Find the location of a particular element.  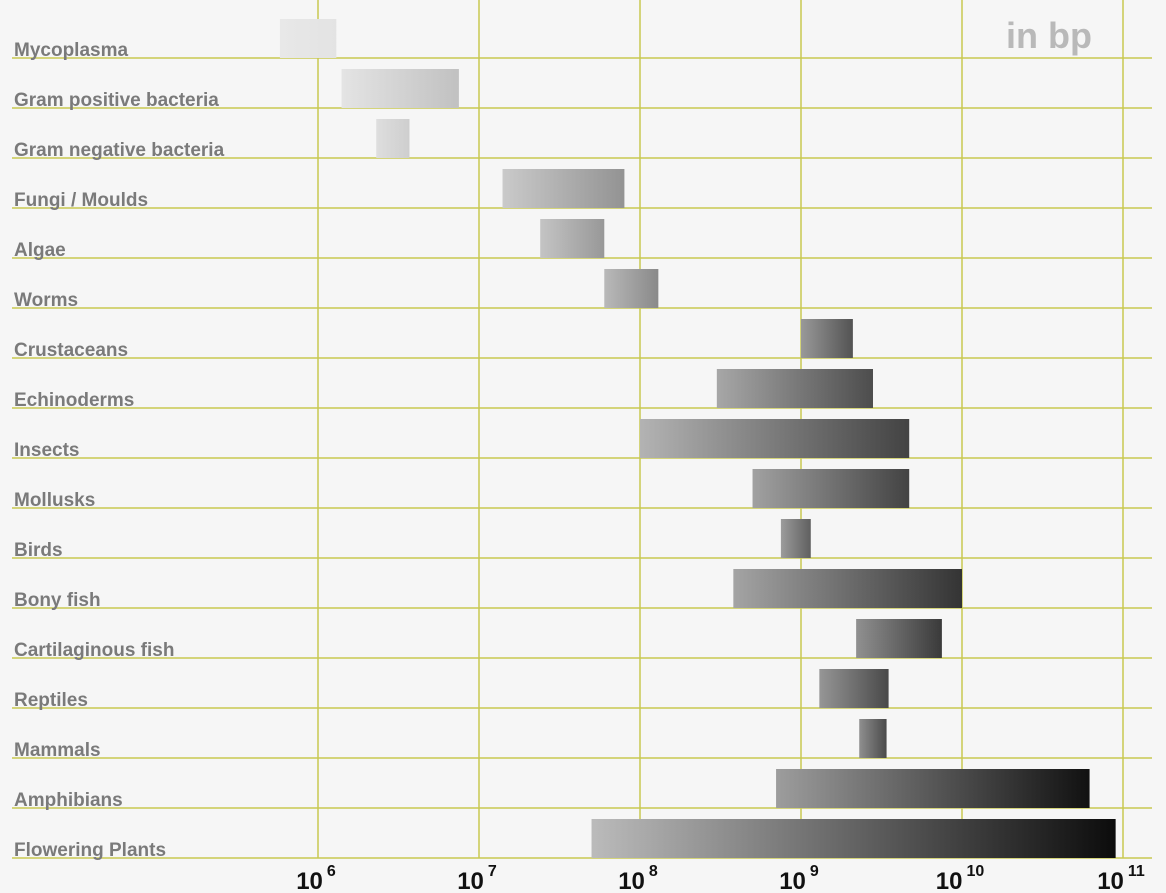

category-label: Insects is located at coordinates (46, 450).